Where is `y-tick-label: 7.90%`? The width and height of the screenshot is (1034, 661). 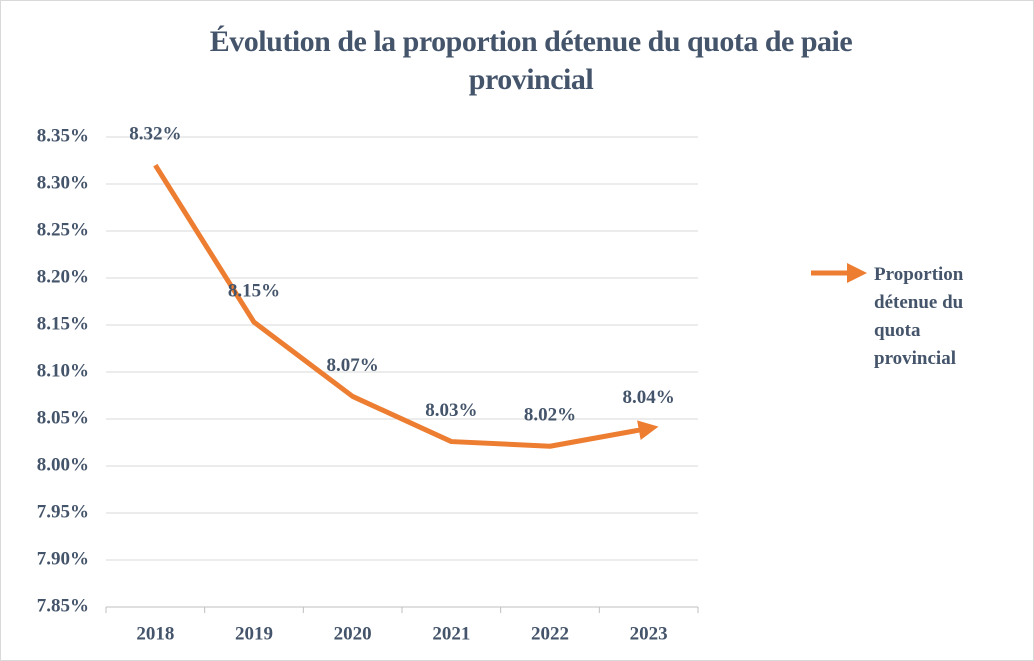 y-tick-label: 7.90% is located at coordinates (63, 558).